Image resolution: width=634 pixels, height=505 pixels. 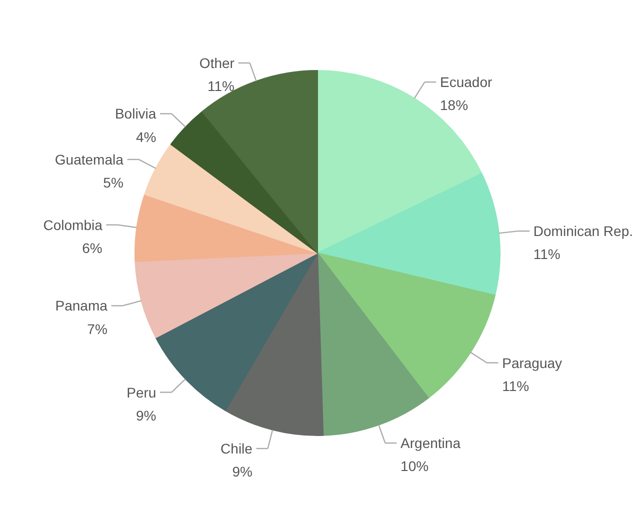 What do you see at coordinates (430, 443) in the screenshot?
I see `slice-label: Argentina` at bounding box center [430, 443].